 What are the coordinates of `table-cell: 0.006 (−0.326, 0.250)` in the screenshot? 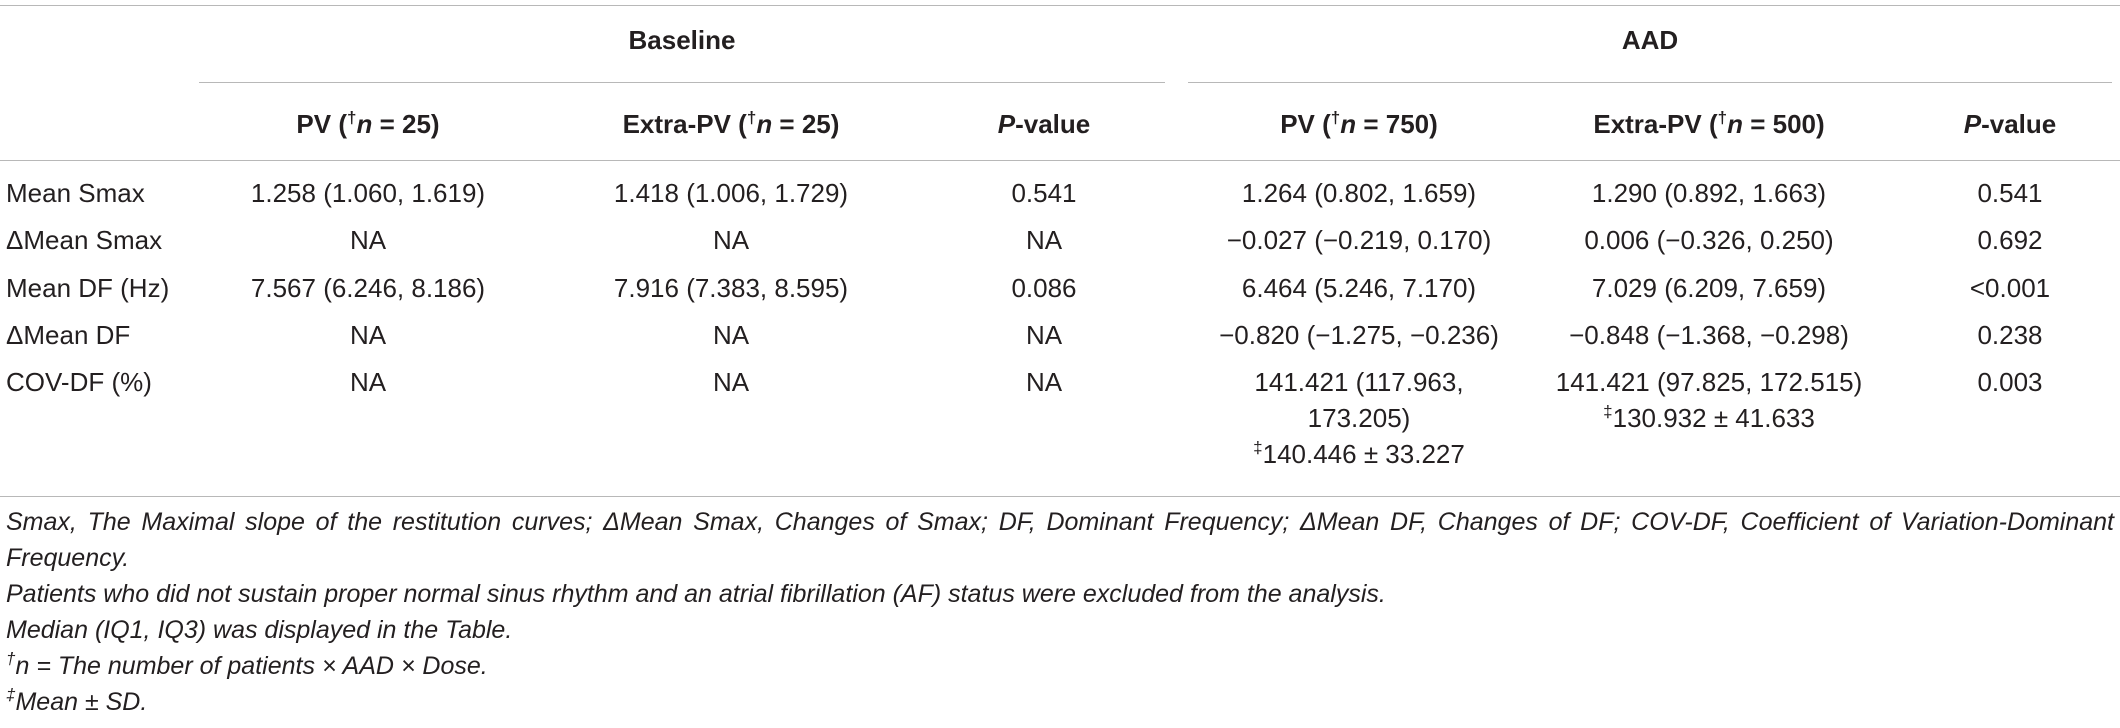 It's located at (1709, 240).